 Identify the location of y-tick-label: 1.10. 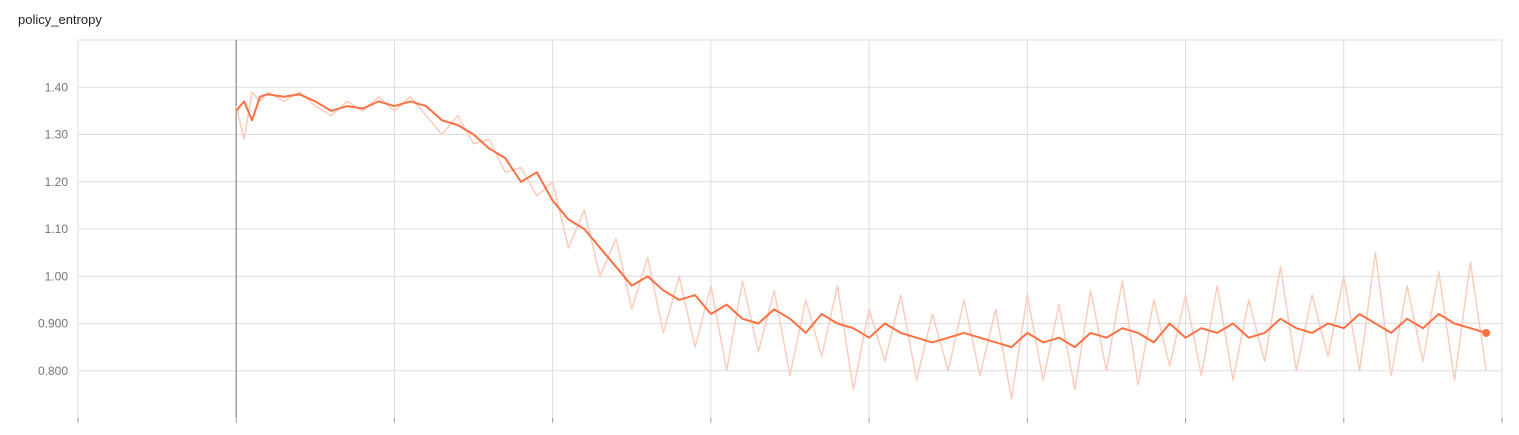
(57, 229).